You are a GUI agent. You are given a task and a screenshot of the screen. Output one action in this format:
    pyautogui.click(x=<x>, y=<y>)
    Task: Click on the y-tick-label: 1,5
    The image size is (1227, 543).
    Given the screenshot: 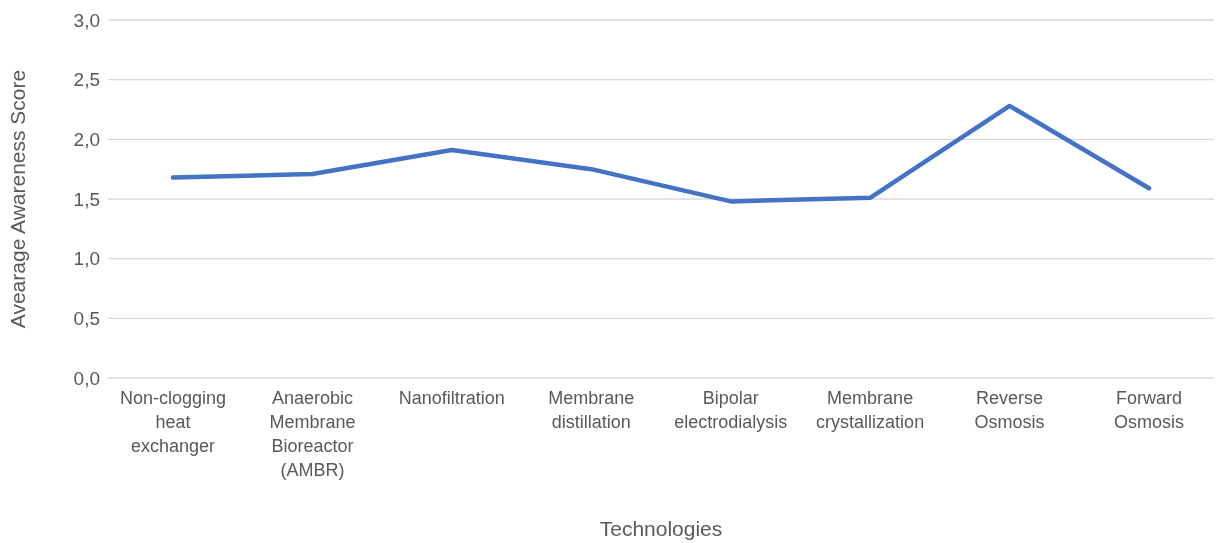 What is the action you would take?
    pyautogui.click(x=86, y=199)
    